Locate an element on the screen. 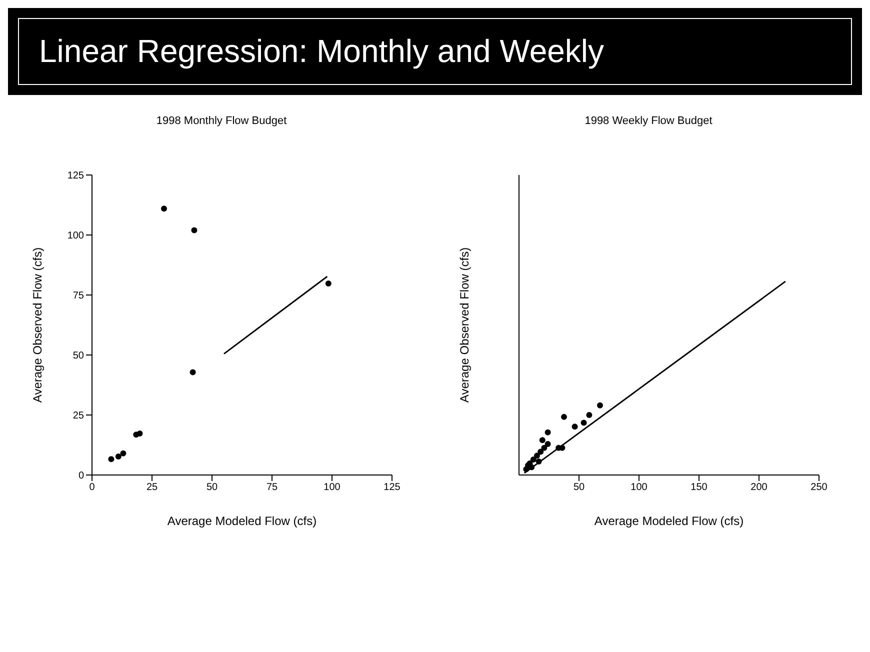 The width and height of the screenshot is (870, 652). chart-title: 1998 Weekly Flow Budget is located at coordinates (649, 122).